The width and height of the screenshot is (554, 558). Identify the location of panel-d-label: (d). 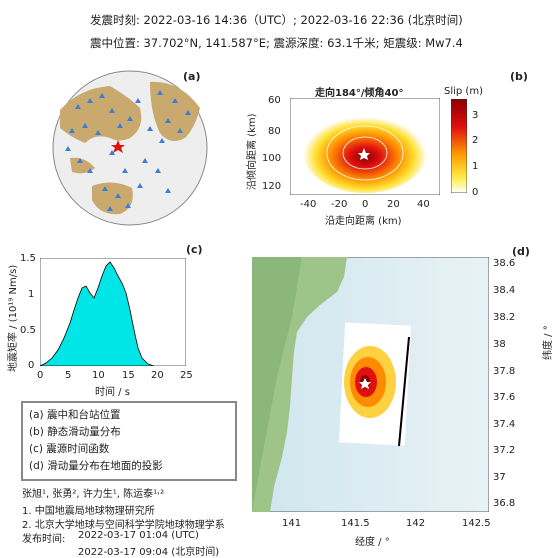
(521, 251).